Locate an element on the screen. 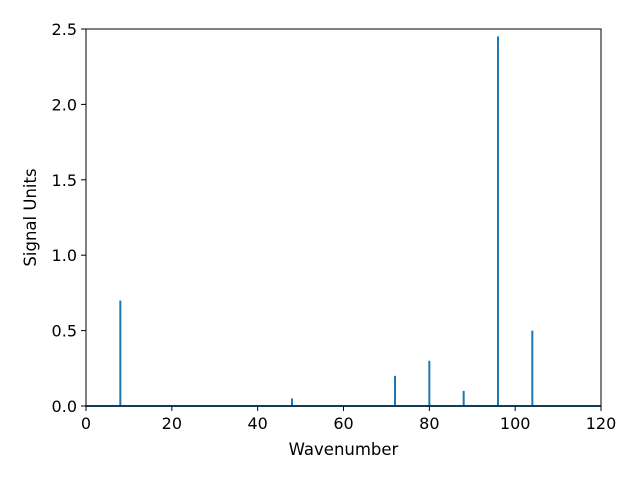 The image size is (640, 480). x-axis-ticks: 0 20 40 60 80 100 120 is located at coordinates (348, 419).